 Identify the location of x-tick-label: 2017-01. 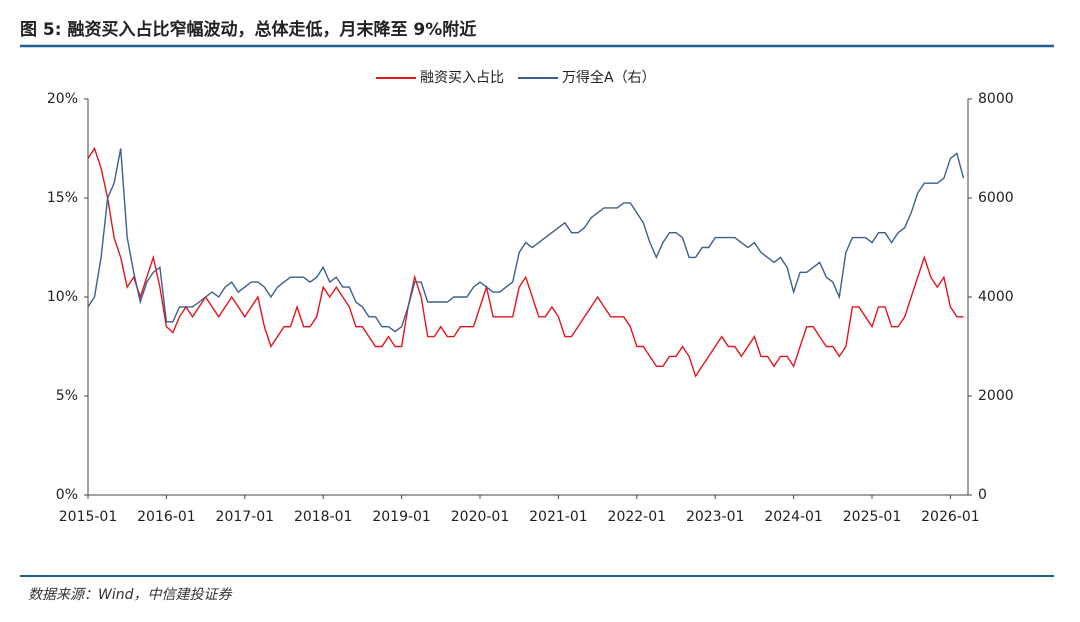
(245, 517).